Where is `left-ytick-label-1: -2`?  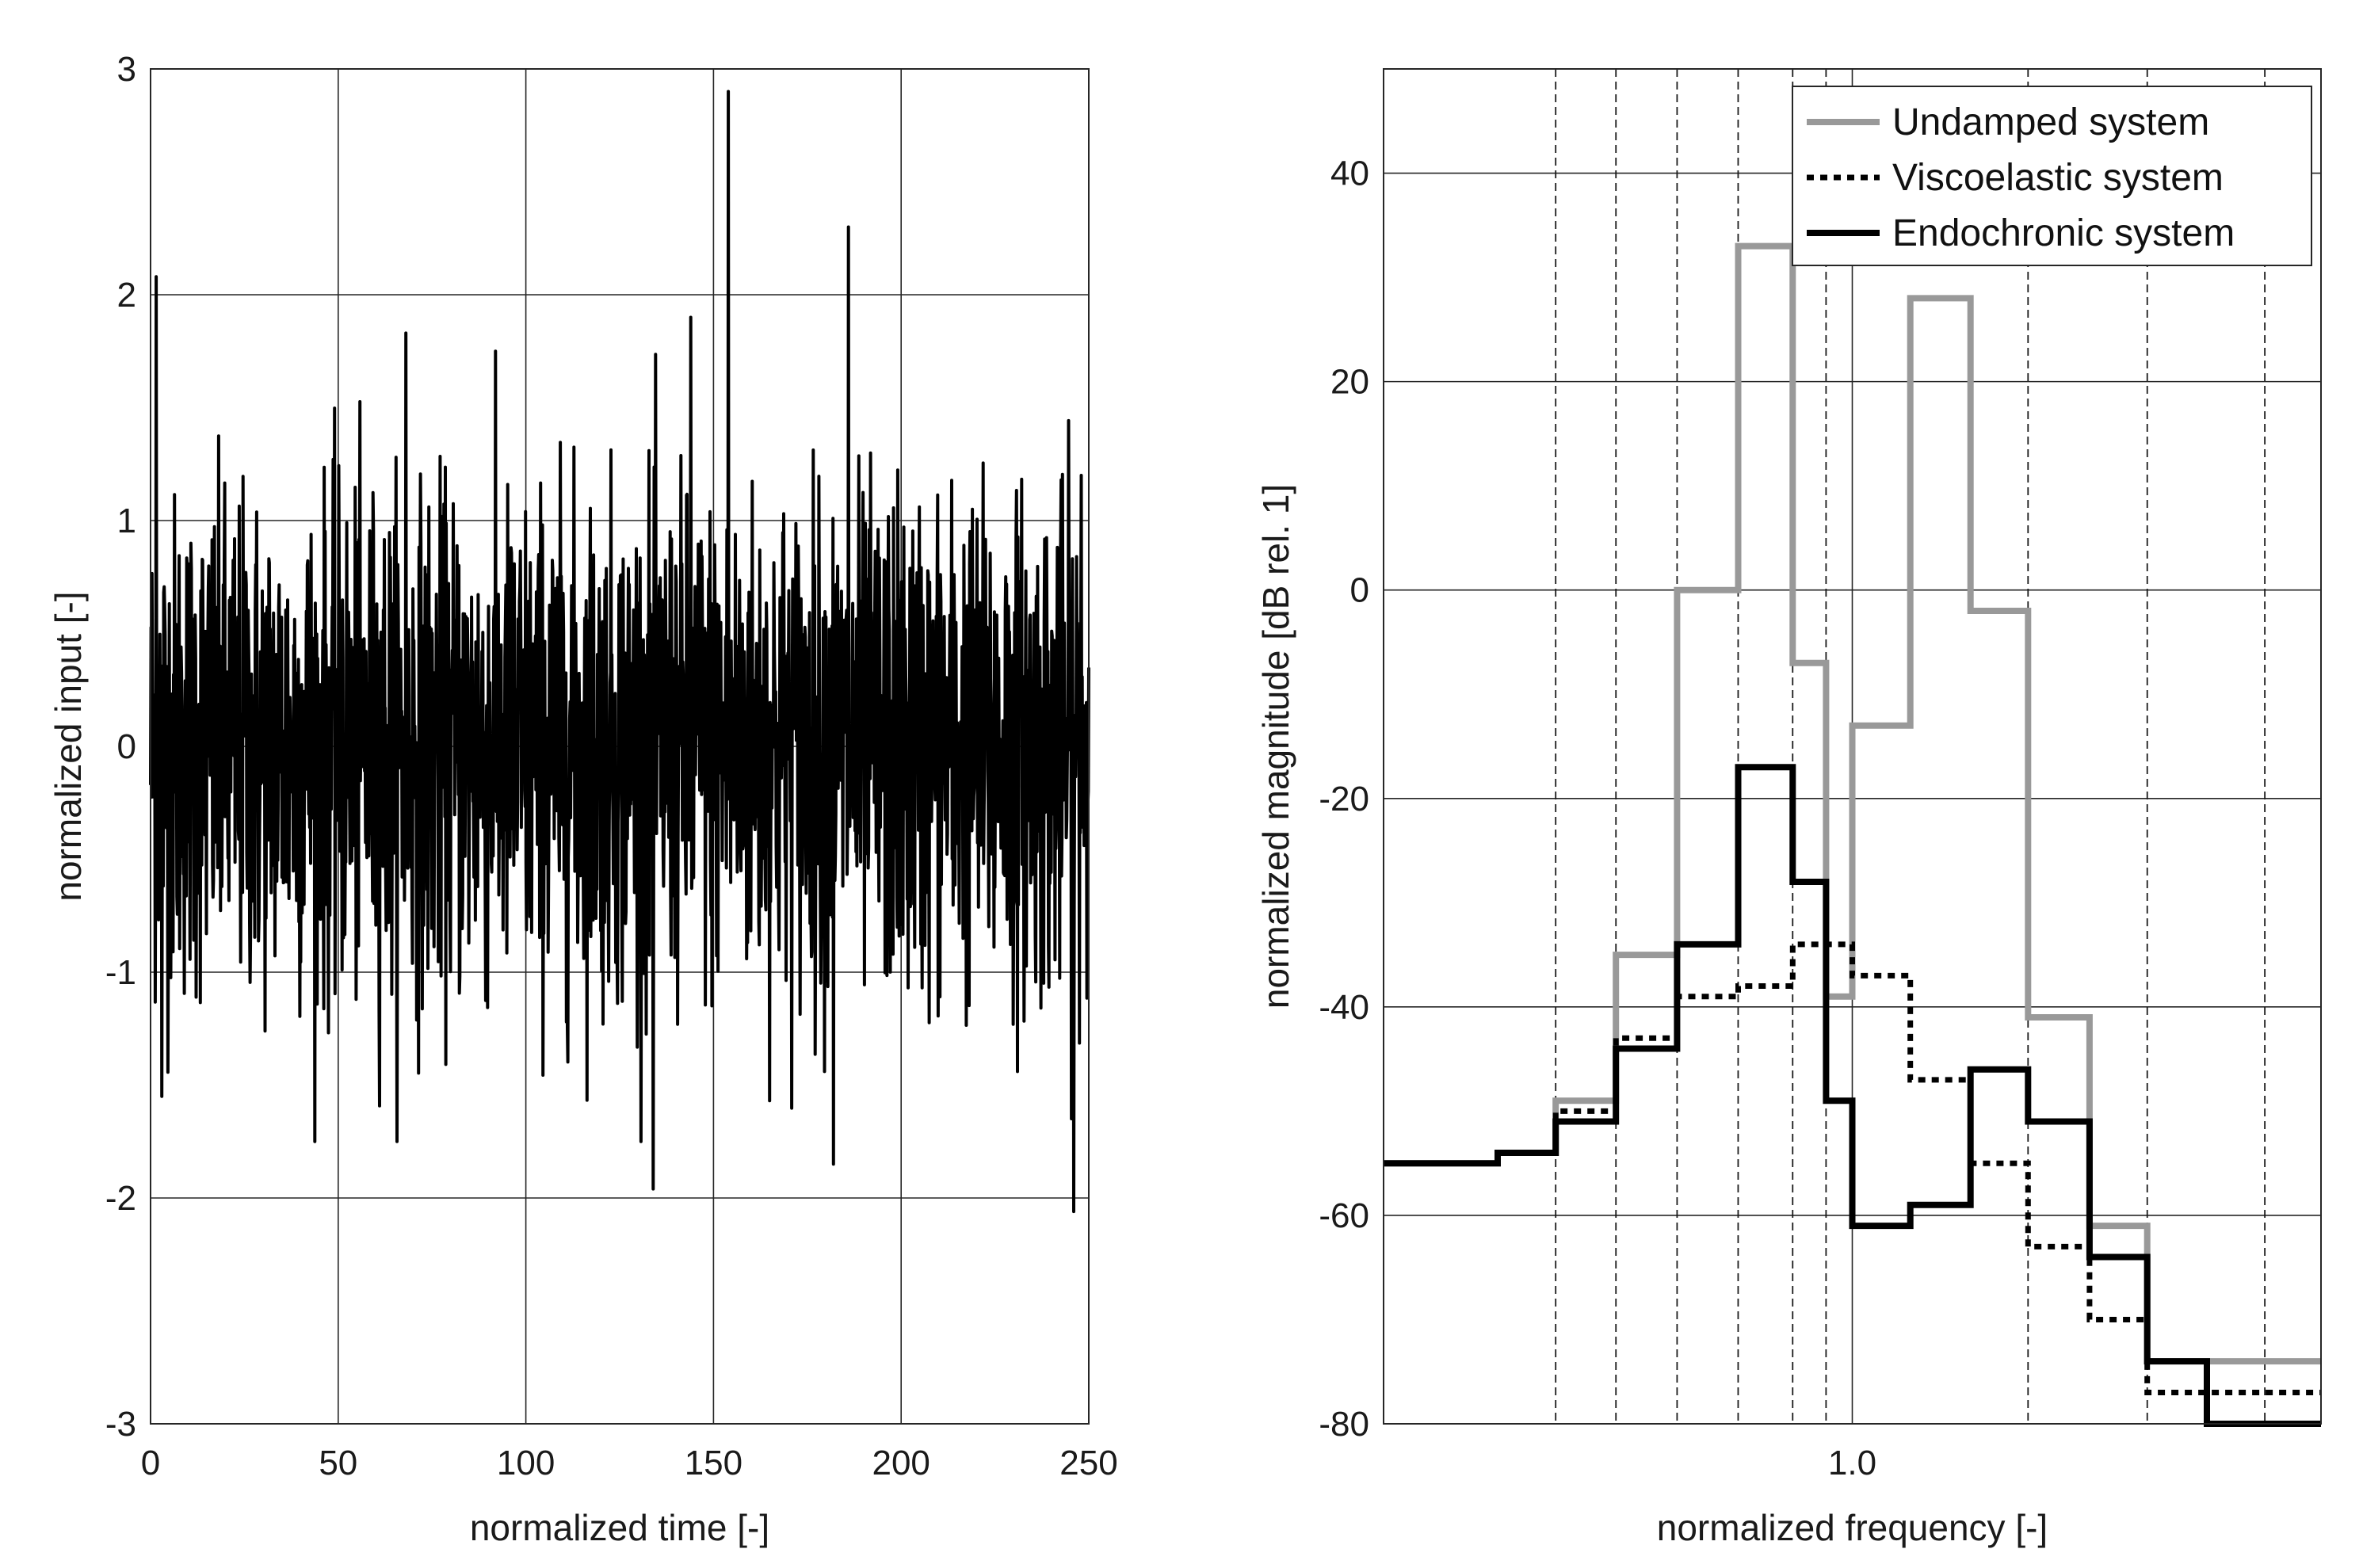 left-ytick-label-1: -2 is located at coordinates (120, 1198).